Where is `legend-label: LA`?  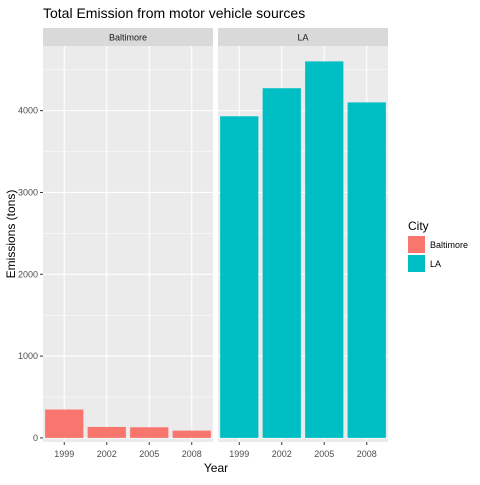 legend-label: LA is located at coordinates (435, 264).